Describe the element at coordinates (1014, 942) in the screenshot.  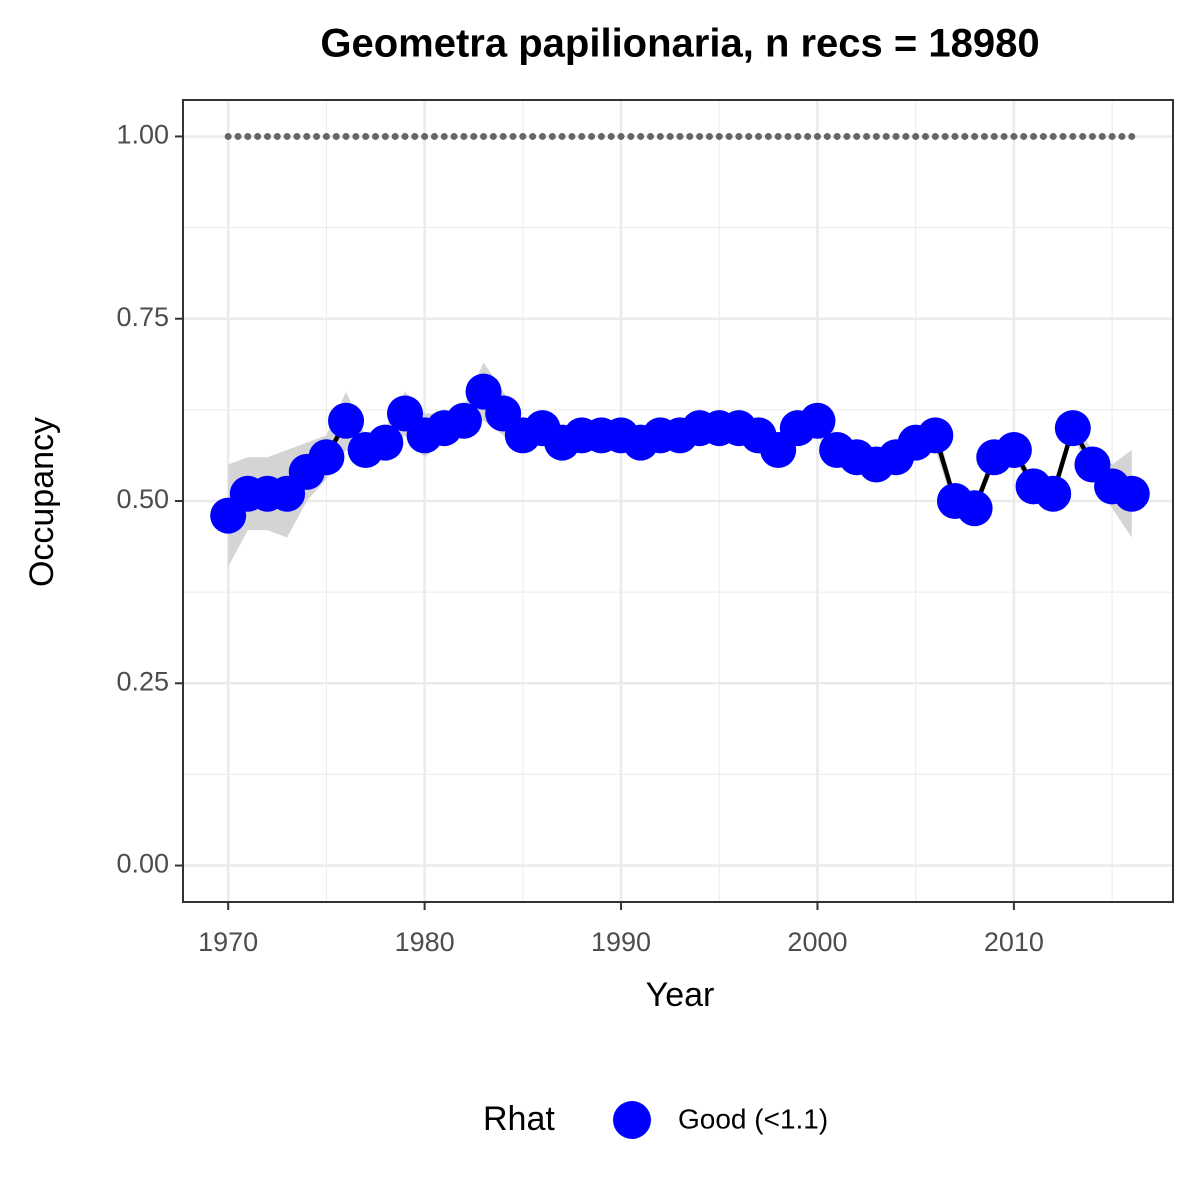
I see `x-tick-label: 2010` at that location.